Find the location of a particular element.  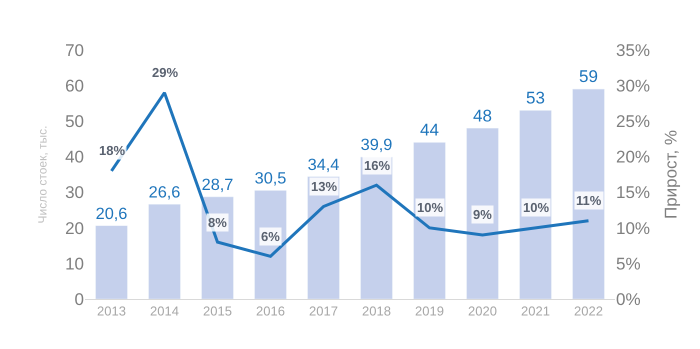

x-tick-label: 2015 is located at coordinates (217, 311).